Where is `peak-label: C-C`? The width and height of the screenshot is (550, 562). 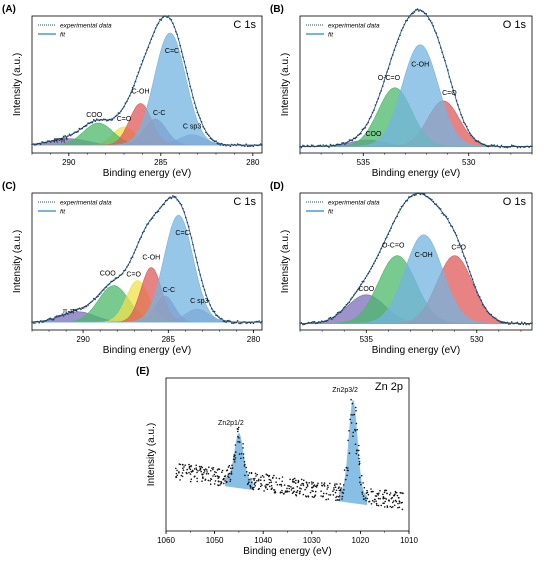 peak-label: C-C is located at coordinates (159, 113).